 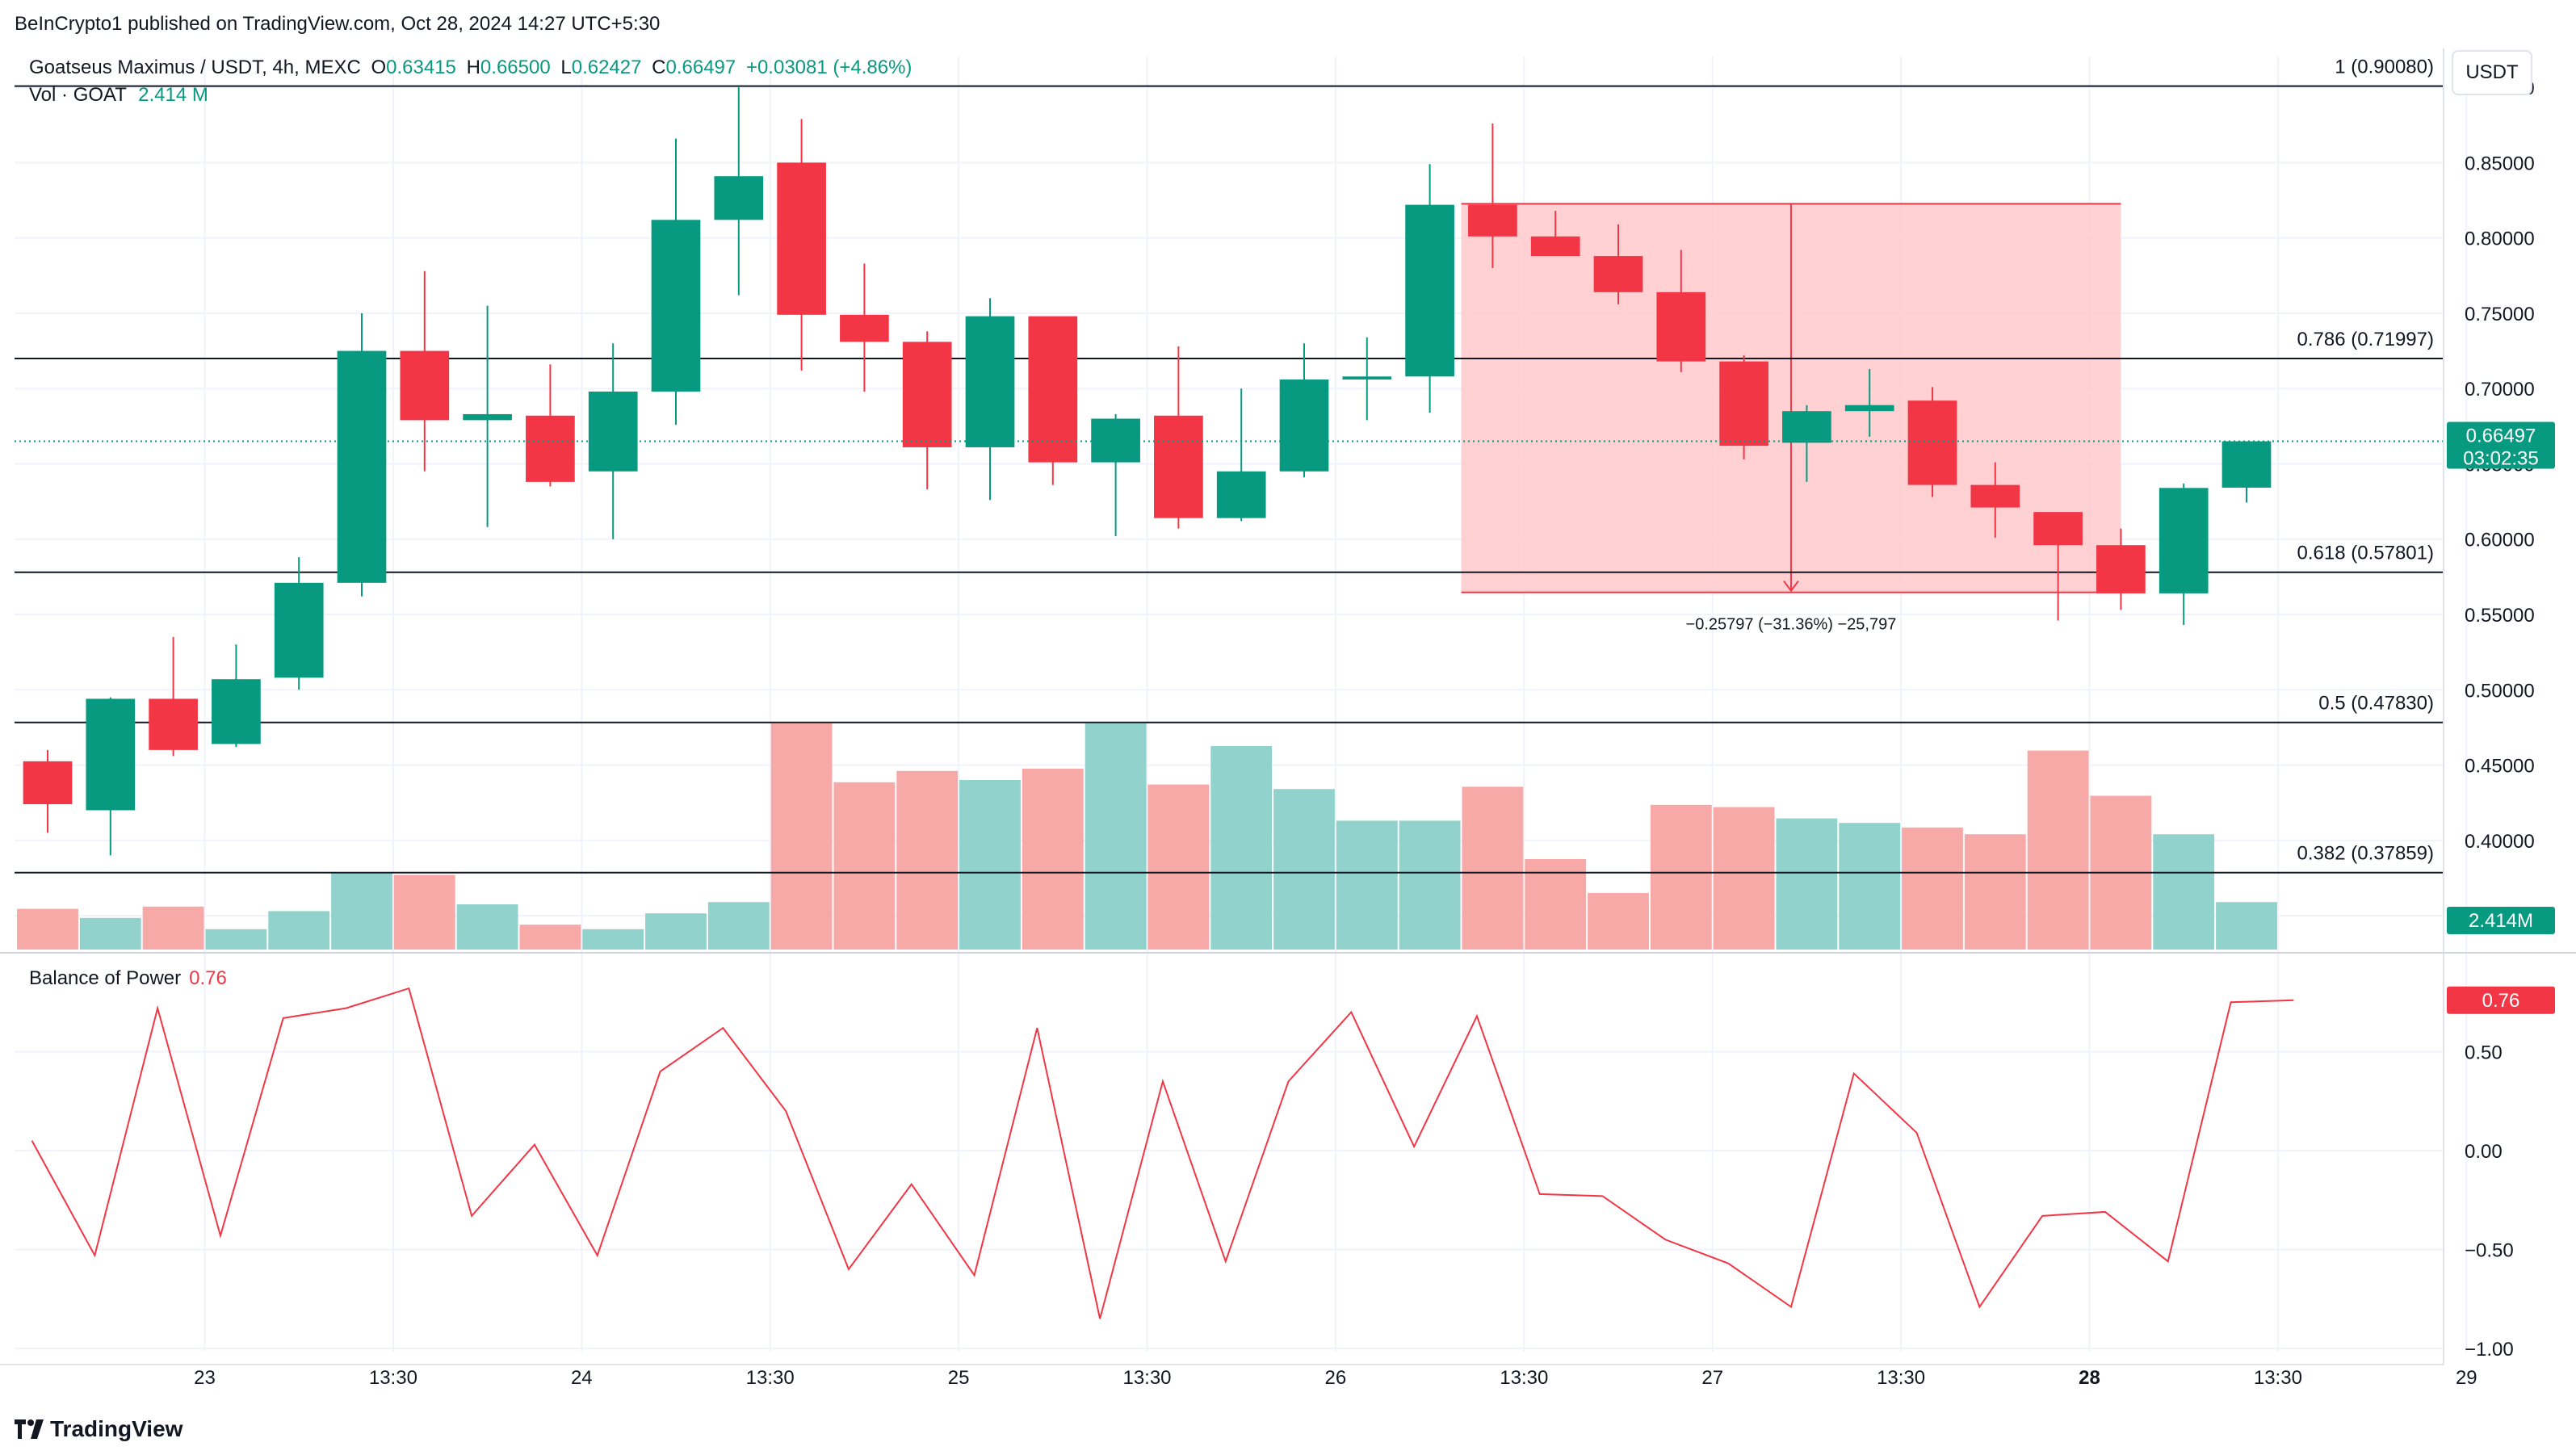 What do you see at coordinates (2500, 842) in the screenshot?
I see `price-axis-tick: 0.40000` at bounding box center [2500, 842].